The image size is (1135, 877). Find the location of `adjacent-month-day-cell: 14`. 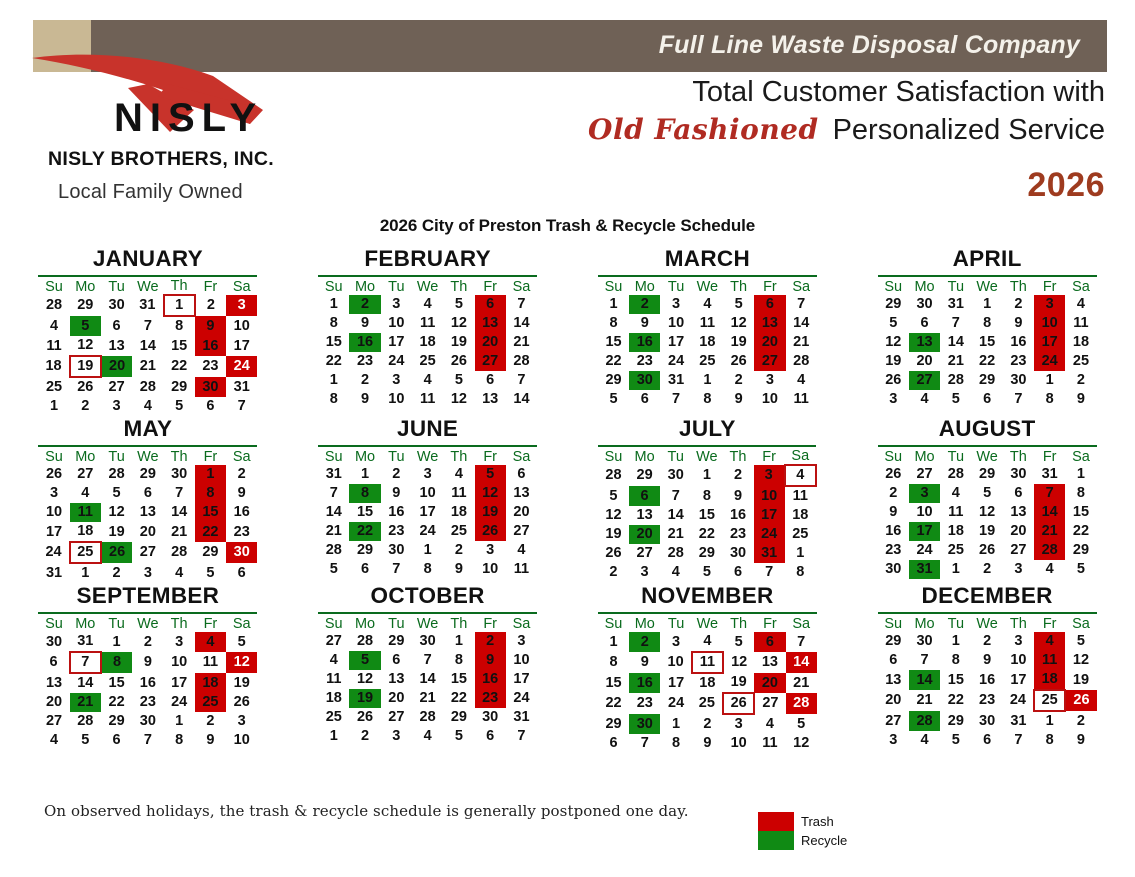

adjacent-month-day-cell: 14 is located at coordinates (521, 399).